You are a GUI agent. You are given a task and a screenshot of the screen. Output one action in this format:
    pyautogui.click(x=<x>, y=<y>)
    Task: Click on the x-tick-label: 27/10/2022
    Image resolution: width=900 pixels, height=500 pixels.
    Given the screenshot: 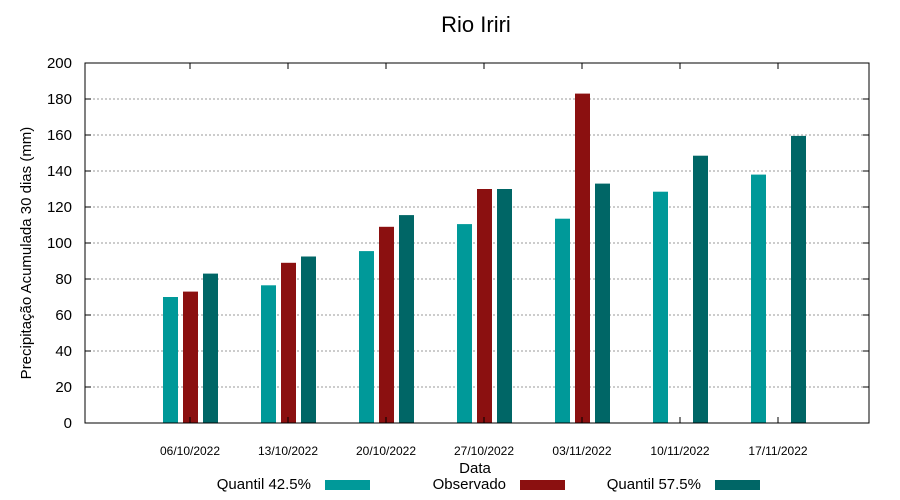 What is the action you would take?
    pyautogui.click(x=484, y=451)
    